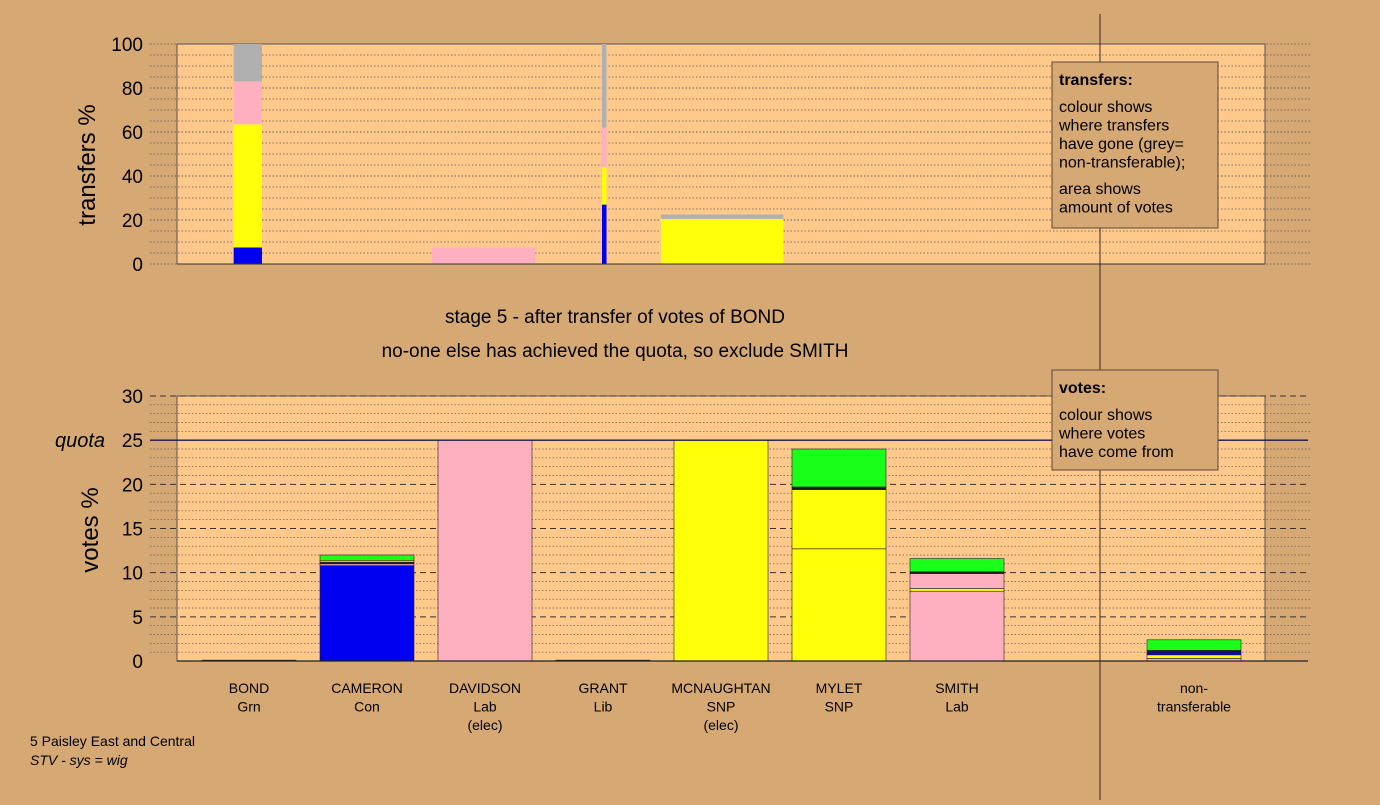 This screenshot has height=805, width=1380. I want to click on votes-y-tick-label: 25, so click(132, 441).